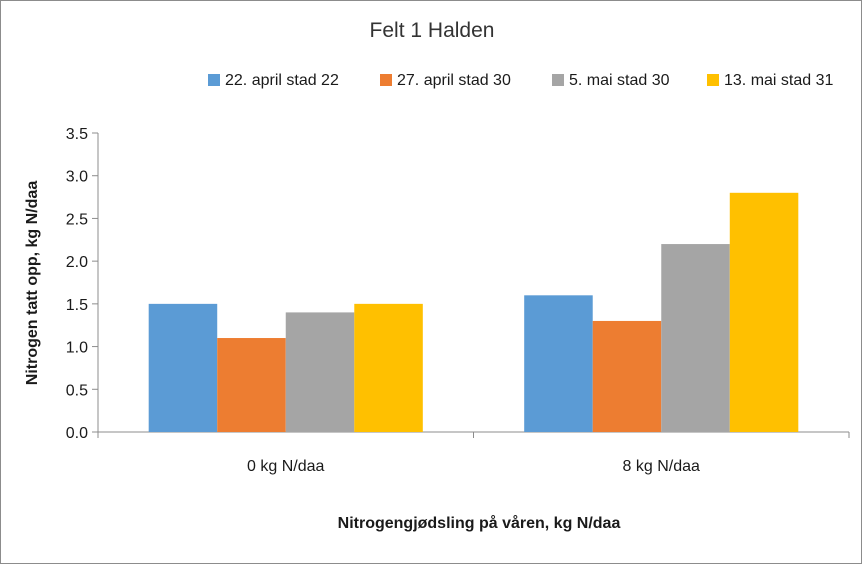 The image size is (862, 564). What do you see at coordinates (285, 466) in the screenshot?
I see `x-tick-label: 0 kg N/daa` at bounding box center [285, 466].